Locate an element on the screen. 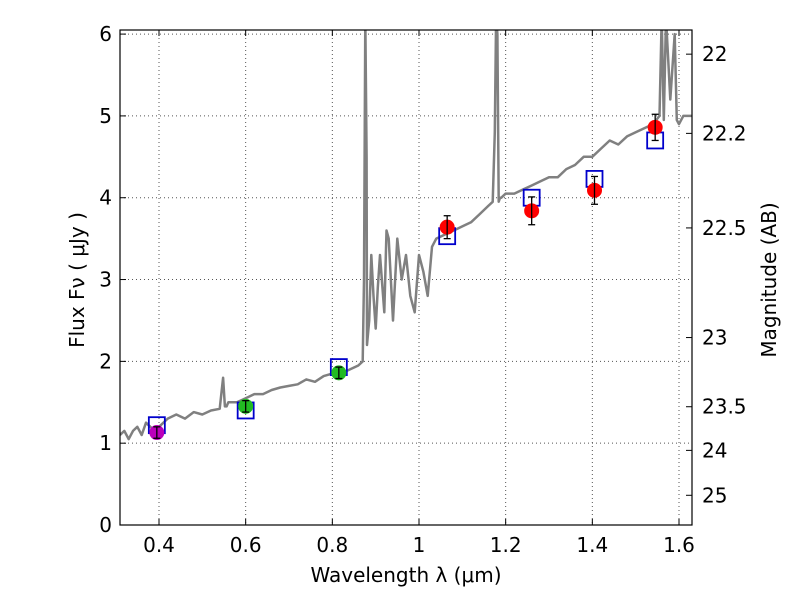 The height and width of the screenshot is (600, 800). mag-tick-label: 22.2 is located at coordinates (724, 133).